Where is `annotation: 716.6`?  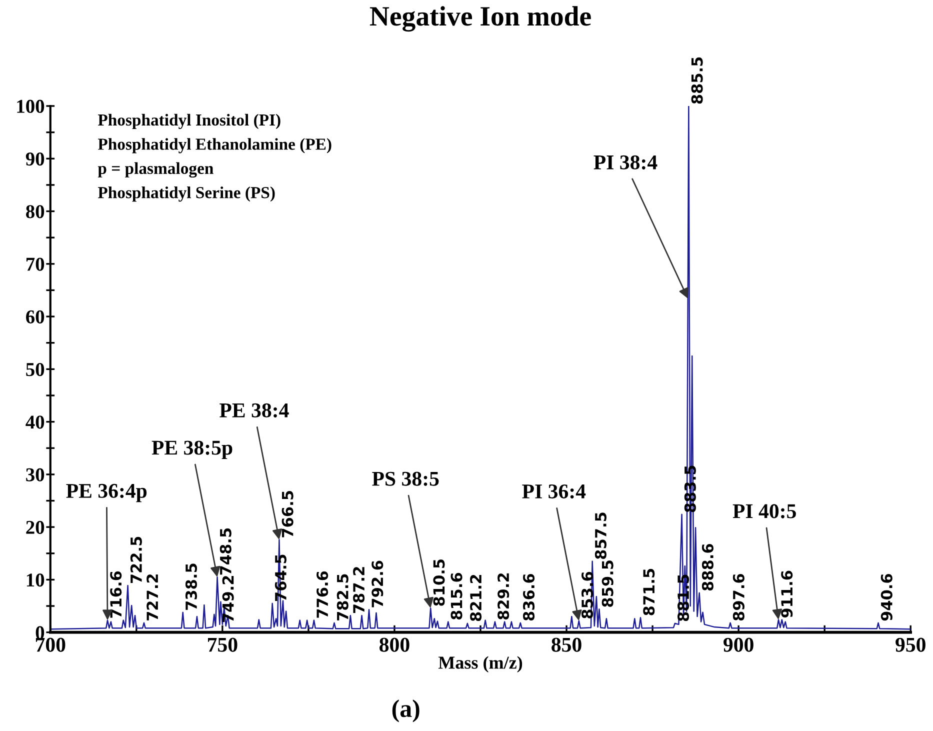
annotation: 716.6 is located at coordinates (116, 594).